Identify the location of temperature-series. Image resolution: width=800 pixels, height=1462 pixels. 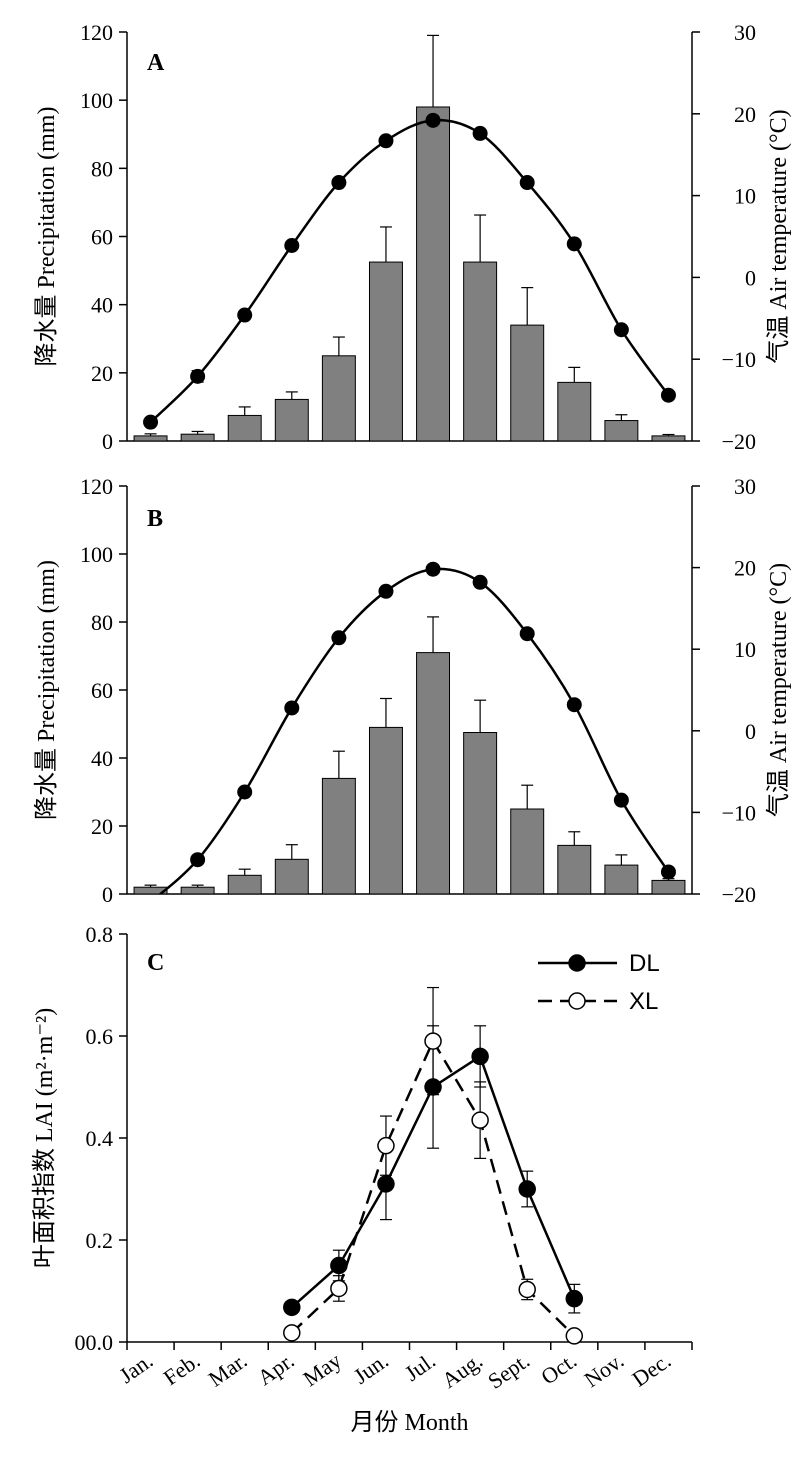
(409, 271).